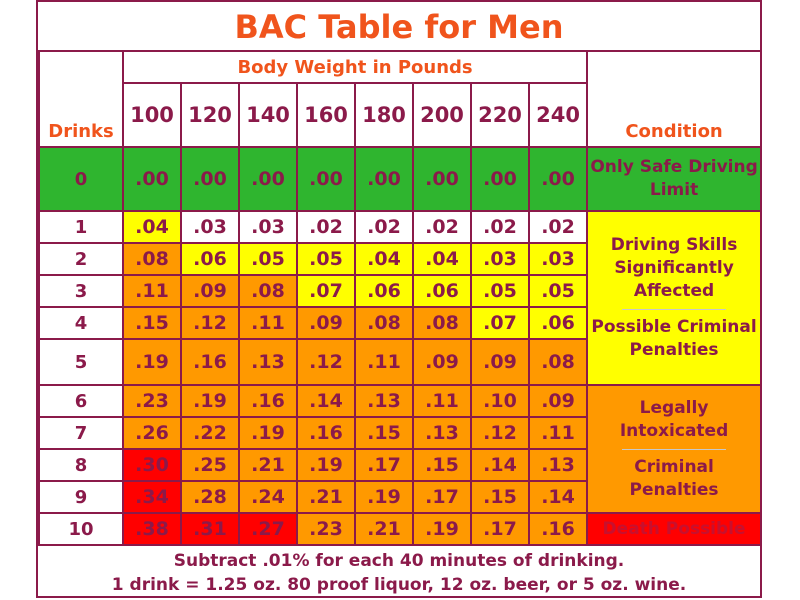 Image resolution: width=800 pixels, height=600 pixels. I want to click on weight-header-1: 120, so click(210, 115).